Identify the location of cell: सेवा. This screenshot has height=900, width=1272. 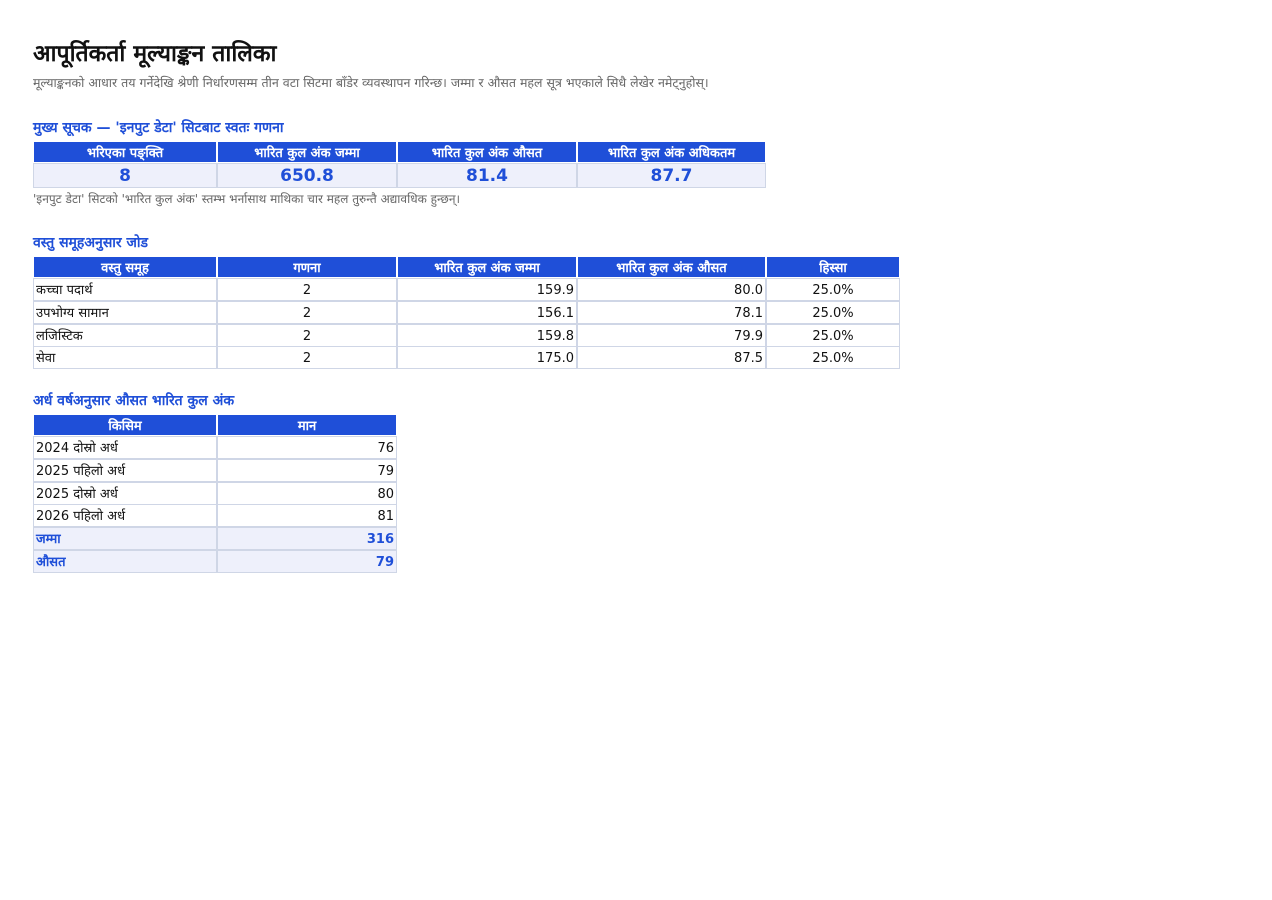
(125, 358).